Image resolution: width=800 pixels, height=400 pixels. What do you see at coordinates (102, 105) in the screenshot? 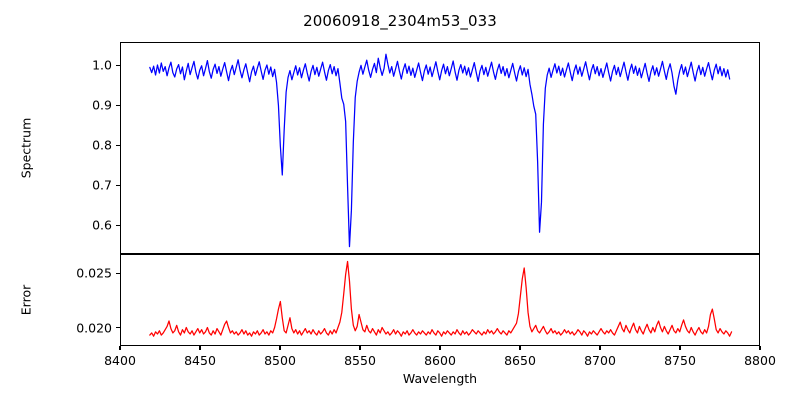
I see `y-tick-label-spectrum: 0.9` at bounding box center [102, 105].